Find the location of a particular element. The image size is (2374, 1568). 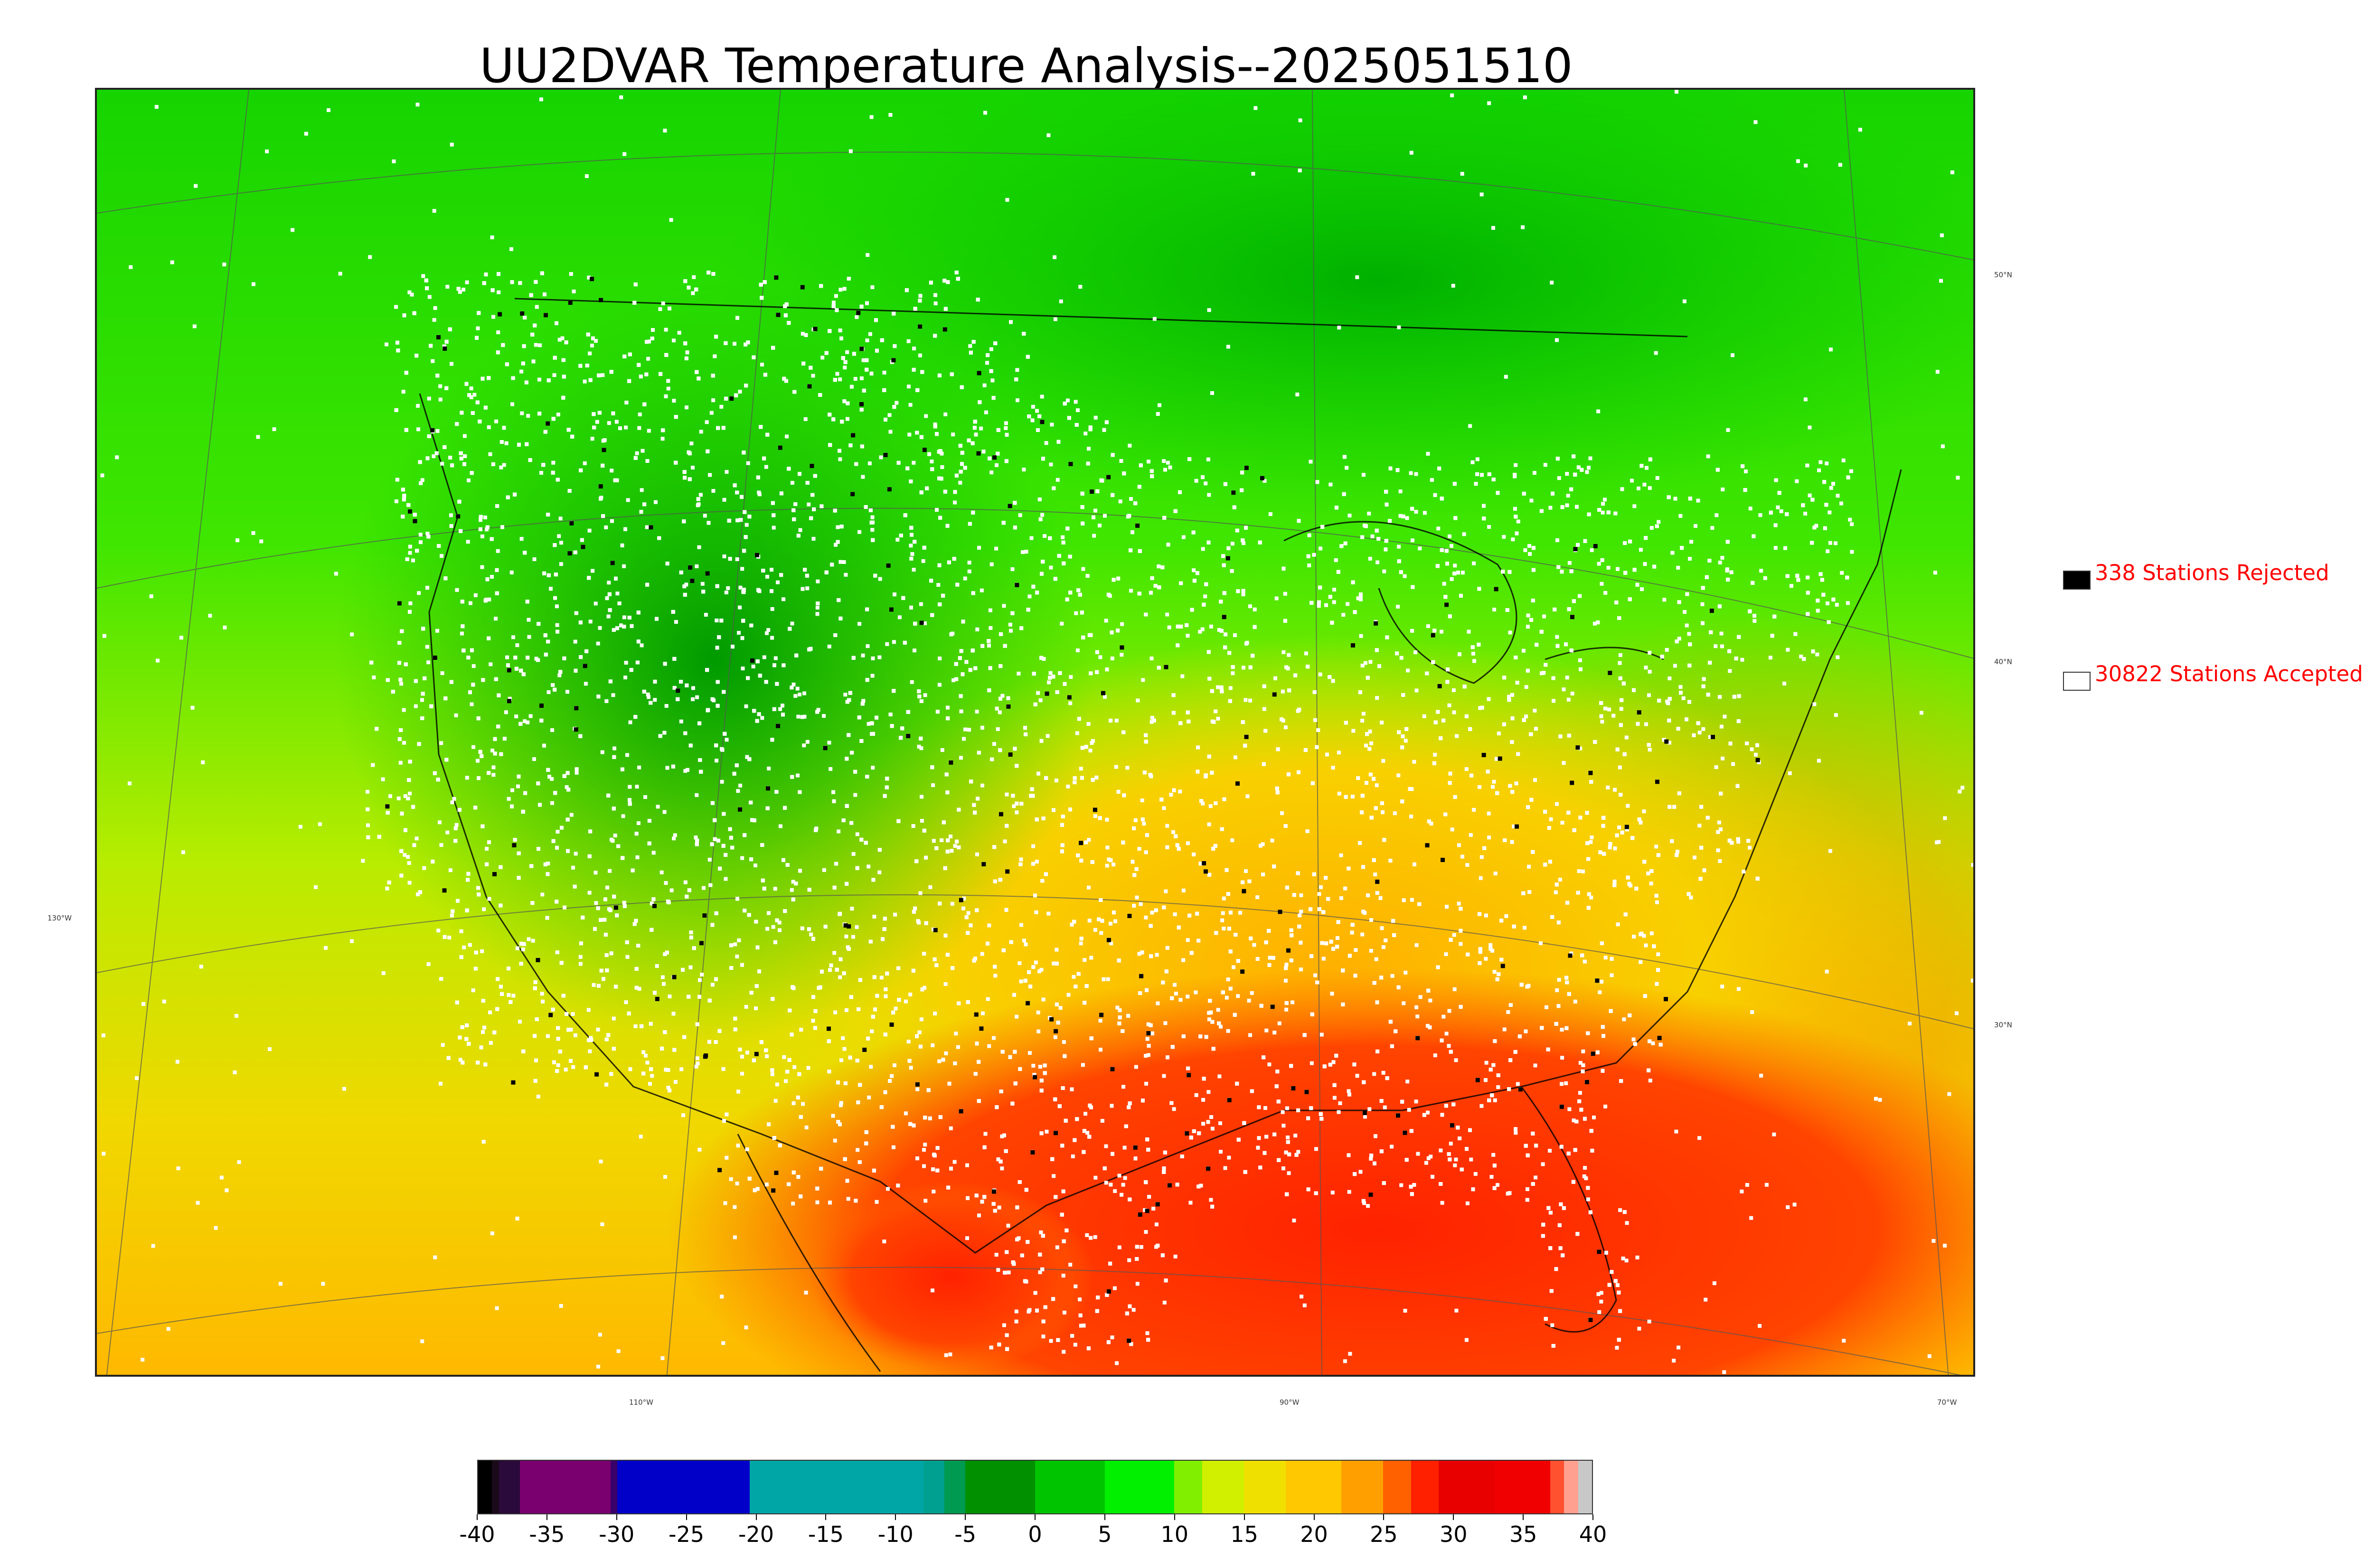

lat-label-40n: 40°N is located at coordinates (2003, 662).